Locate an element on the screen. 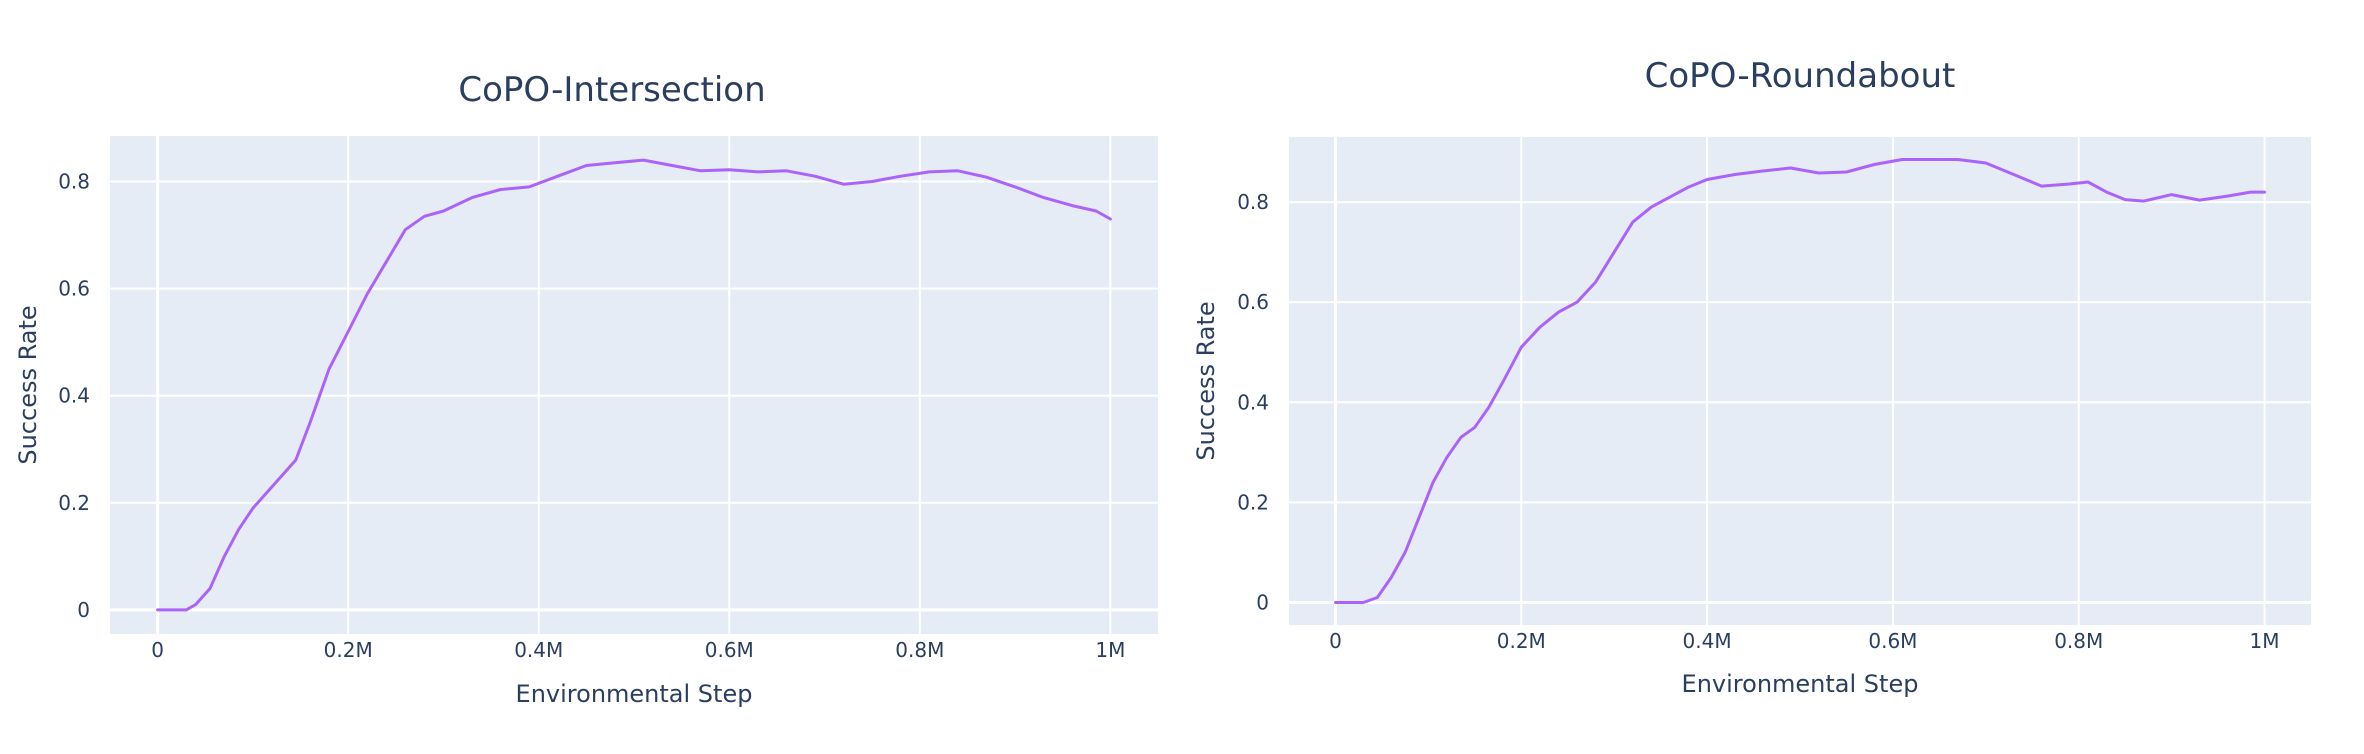 The height and width of the screenshot is (754, 2364). chart-1-x-tick-label: 0.8M is located at coordinates (919, 650).